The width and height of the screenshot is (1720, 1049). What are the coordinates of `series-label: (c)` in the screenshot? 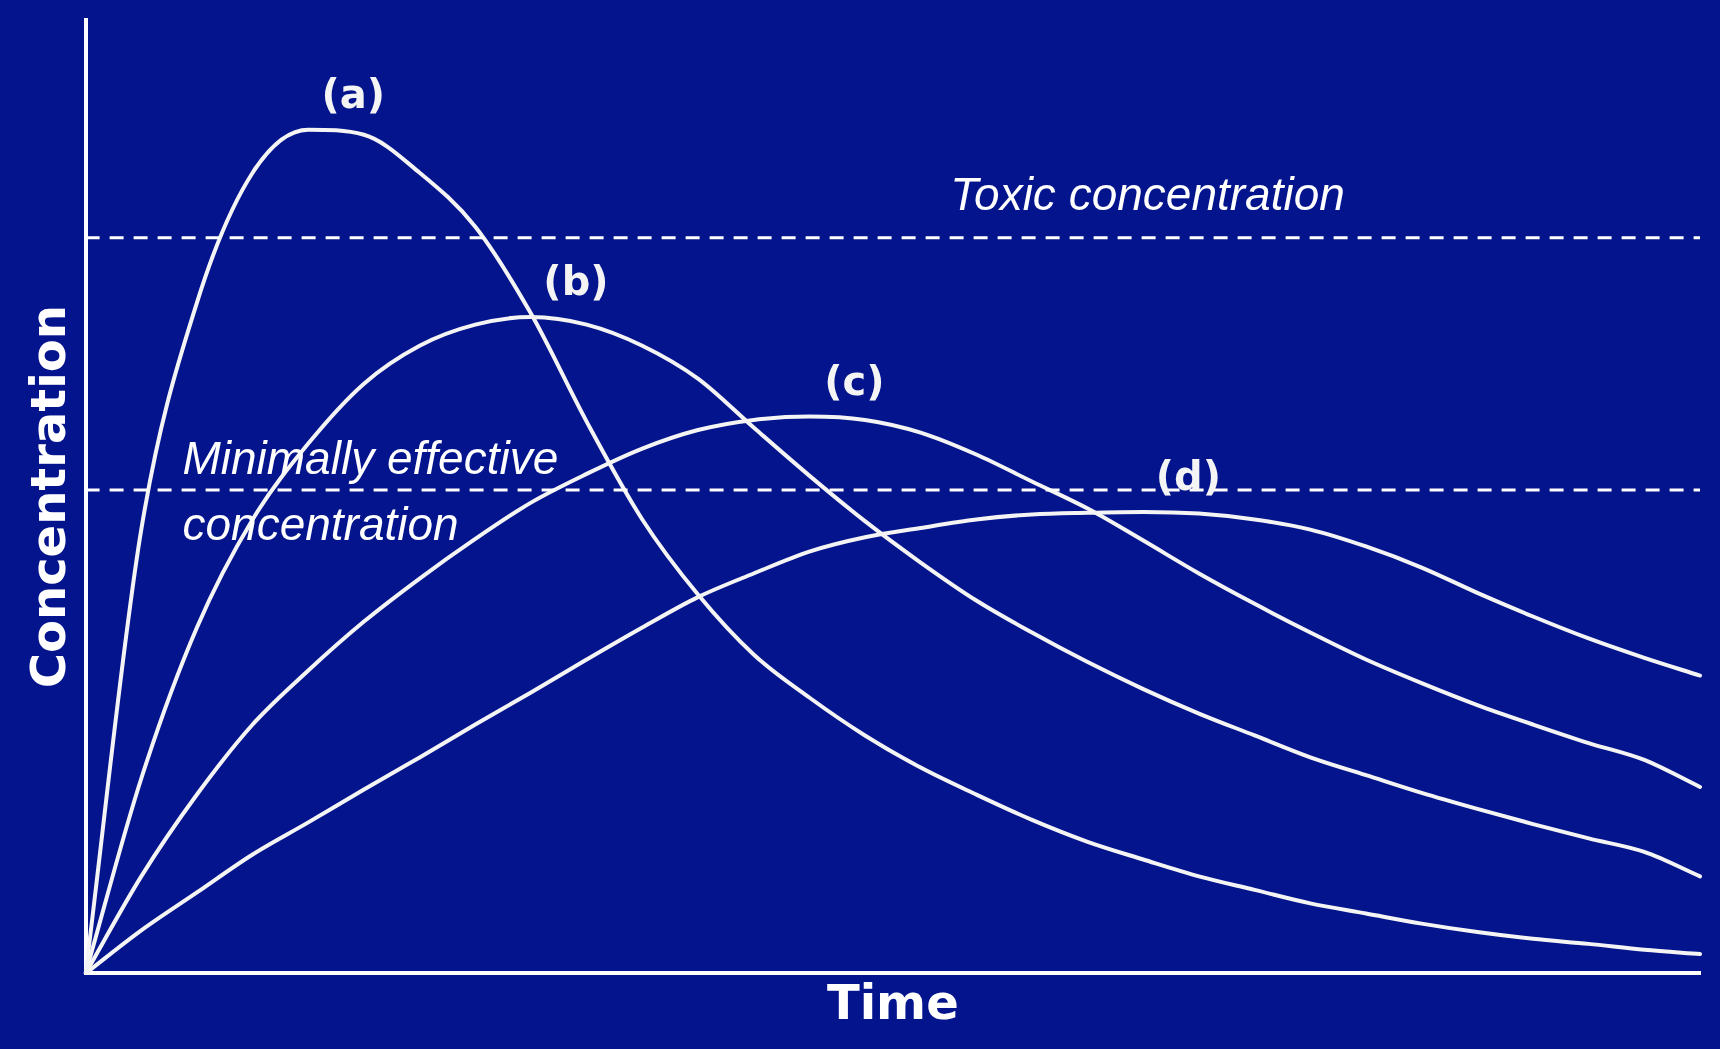 It's located at (854, 380).